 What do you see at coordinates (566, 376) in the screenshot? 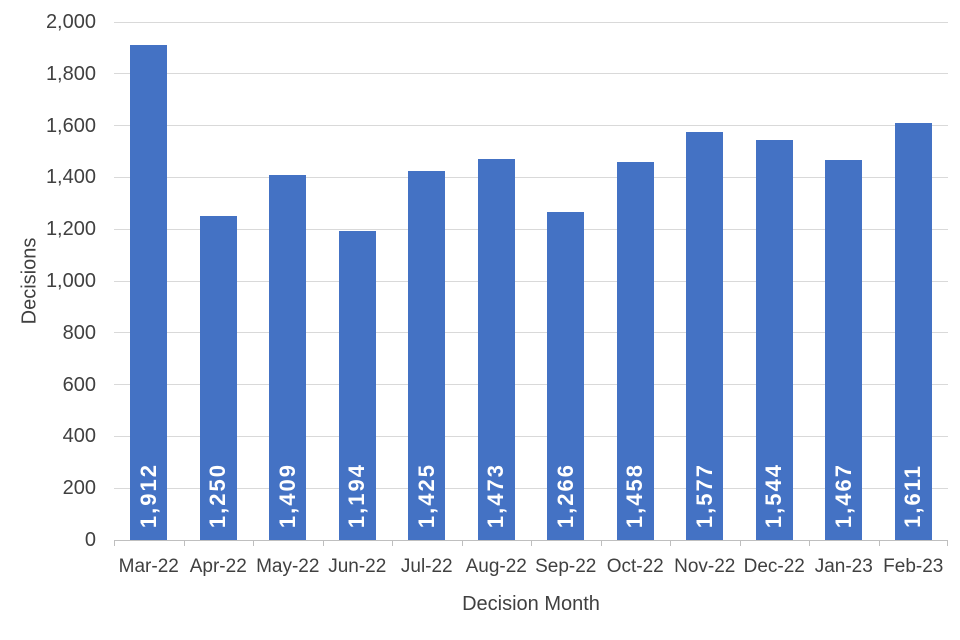
I see `bar: 1,266` at bounding box center [566, 376].